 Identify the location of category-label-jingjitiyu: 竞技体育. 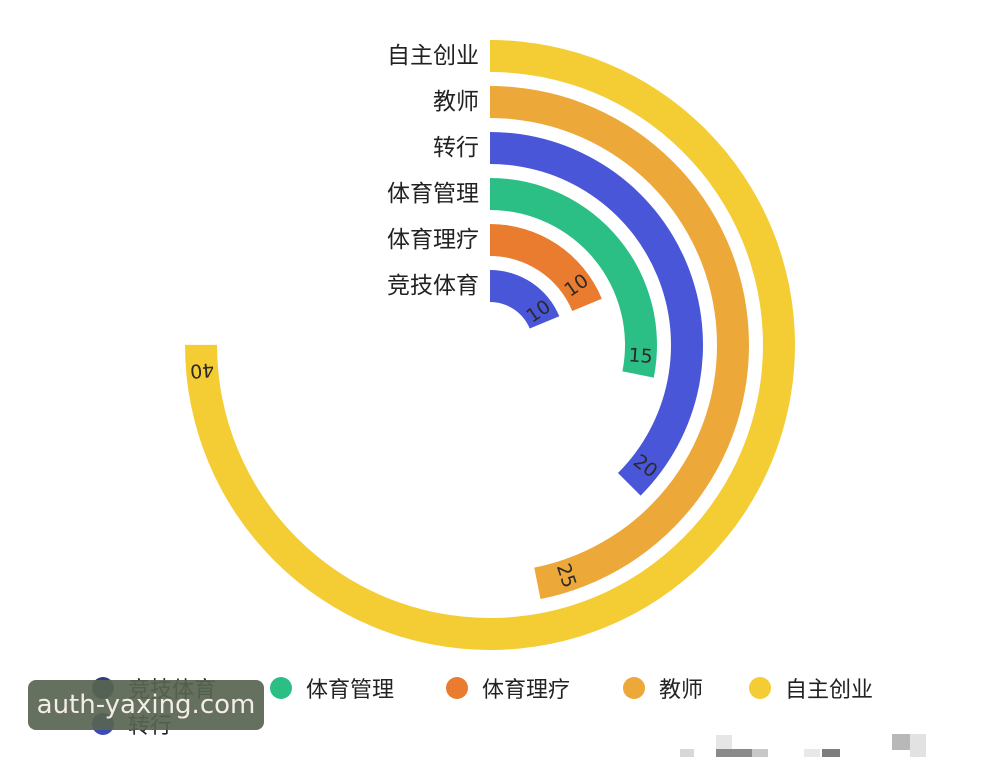
(433, 286).